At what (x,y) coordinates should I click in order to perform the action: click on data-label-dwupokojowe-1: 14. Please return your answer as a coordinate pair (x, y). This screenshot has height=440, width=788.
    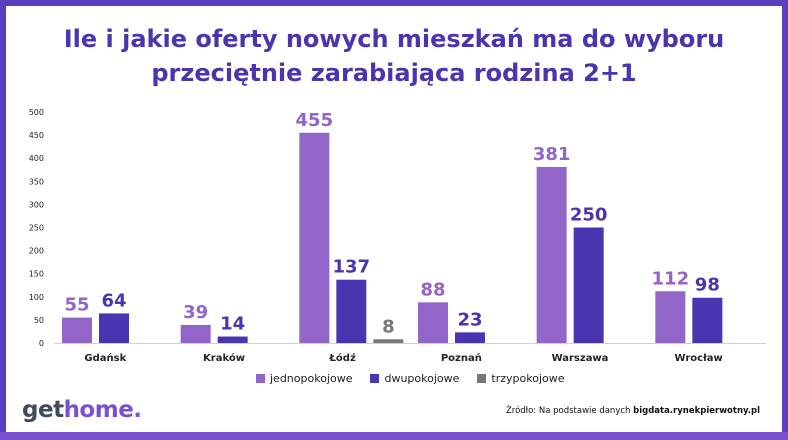
    Looking at the image, I should click on (232, 324).